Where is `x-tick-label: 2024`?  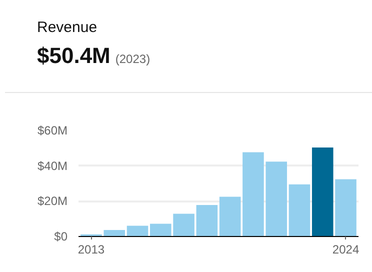 x-tick-label: 2024 is located at coordinates (346, 249).